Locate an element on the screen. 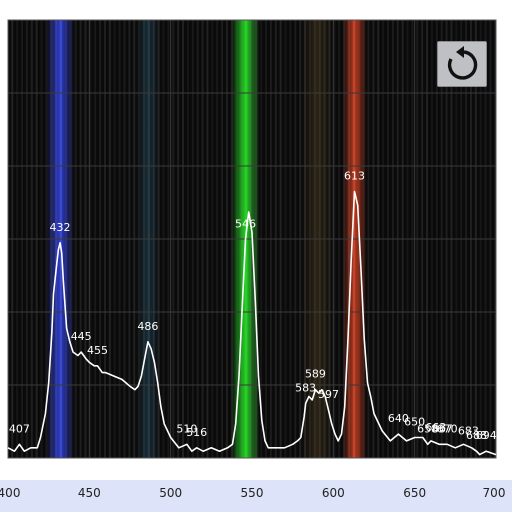 The image size is (512, 512). x-tick-label: 500 is located at coordinates (171, 493).